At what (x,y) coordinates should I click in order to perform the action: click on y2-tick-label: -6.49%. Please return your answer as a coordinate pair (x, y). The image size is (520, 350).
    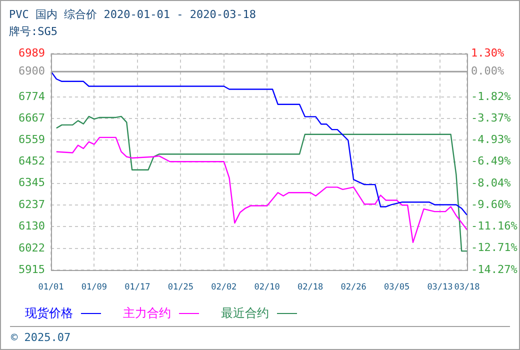
    Looking at the image, I should click on (491, 161).